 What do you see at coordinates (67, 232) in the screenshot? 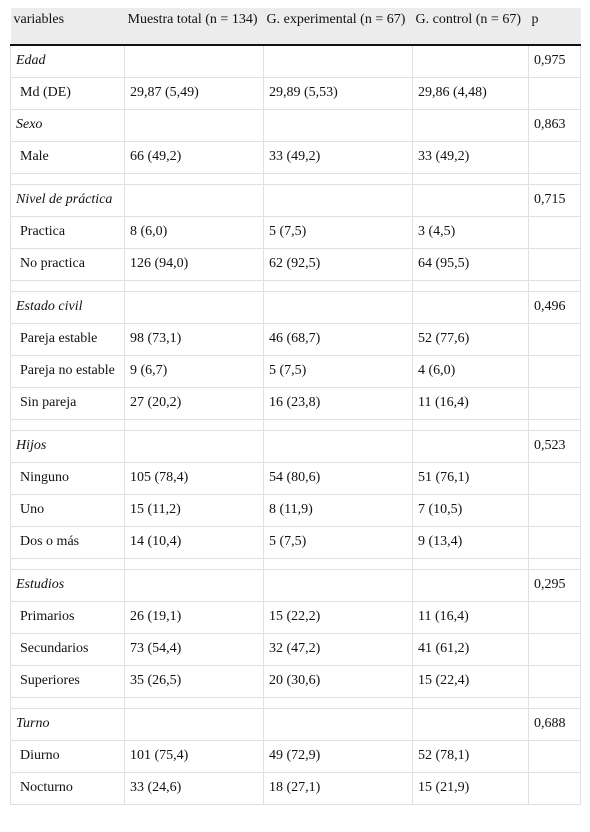
I see `row-label: Practica` at bounding box center [67, 232].